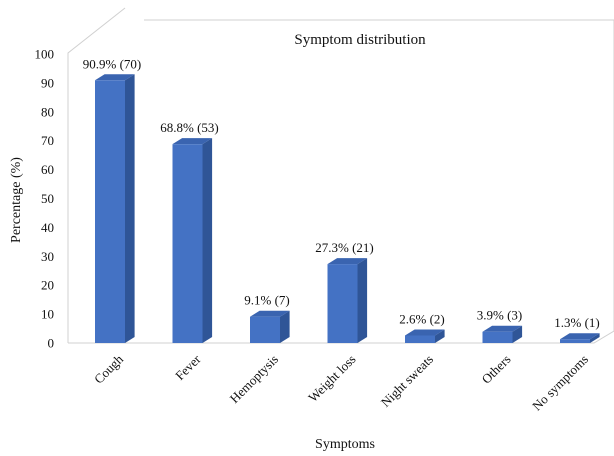  I want to click on bar: 27.3% (21), so click(344, 291).